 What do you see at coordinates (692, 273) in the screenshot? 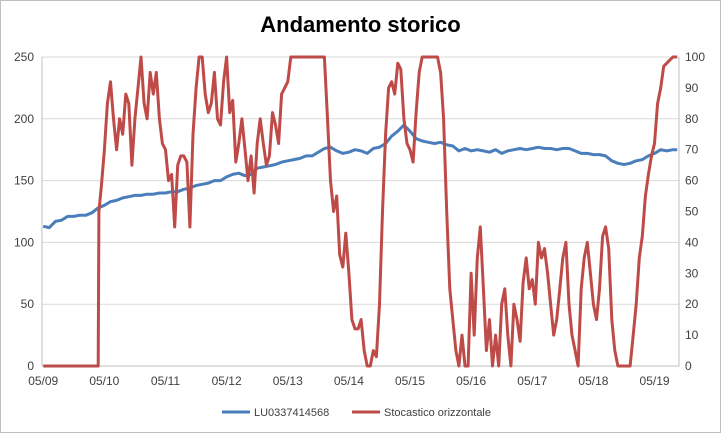
I see `y-right-tick-label: 30` at bounding box center [692, 273].